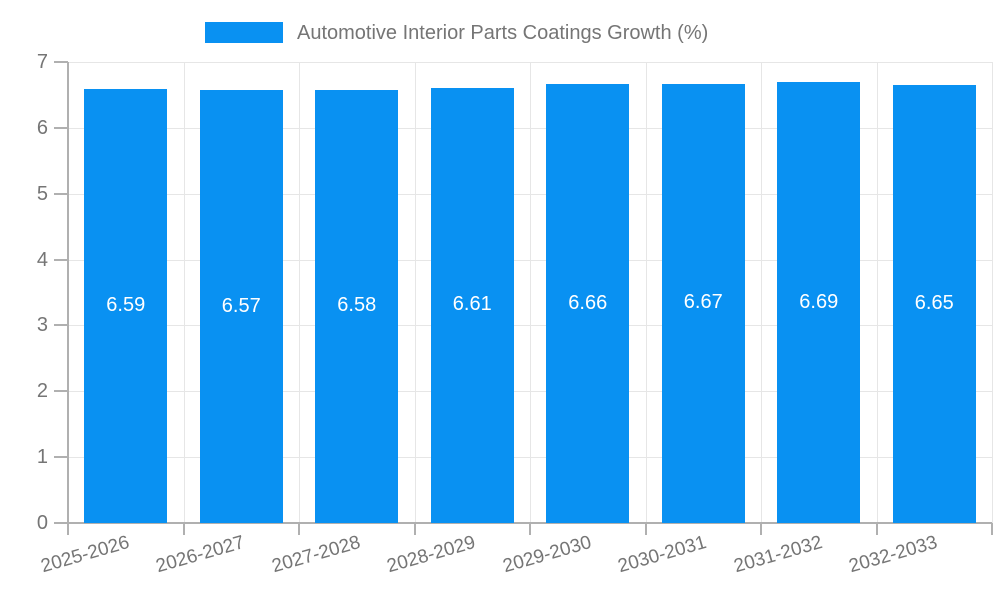  I want to click on bar-value-label: 6.59, so click(126, 304).